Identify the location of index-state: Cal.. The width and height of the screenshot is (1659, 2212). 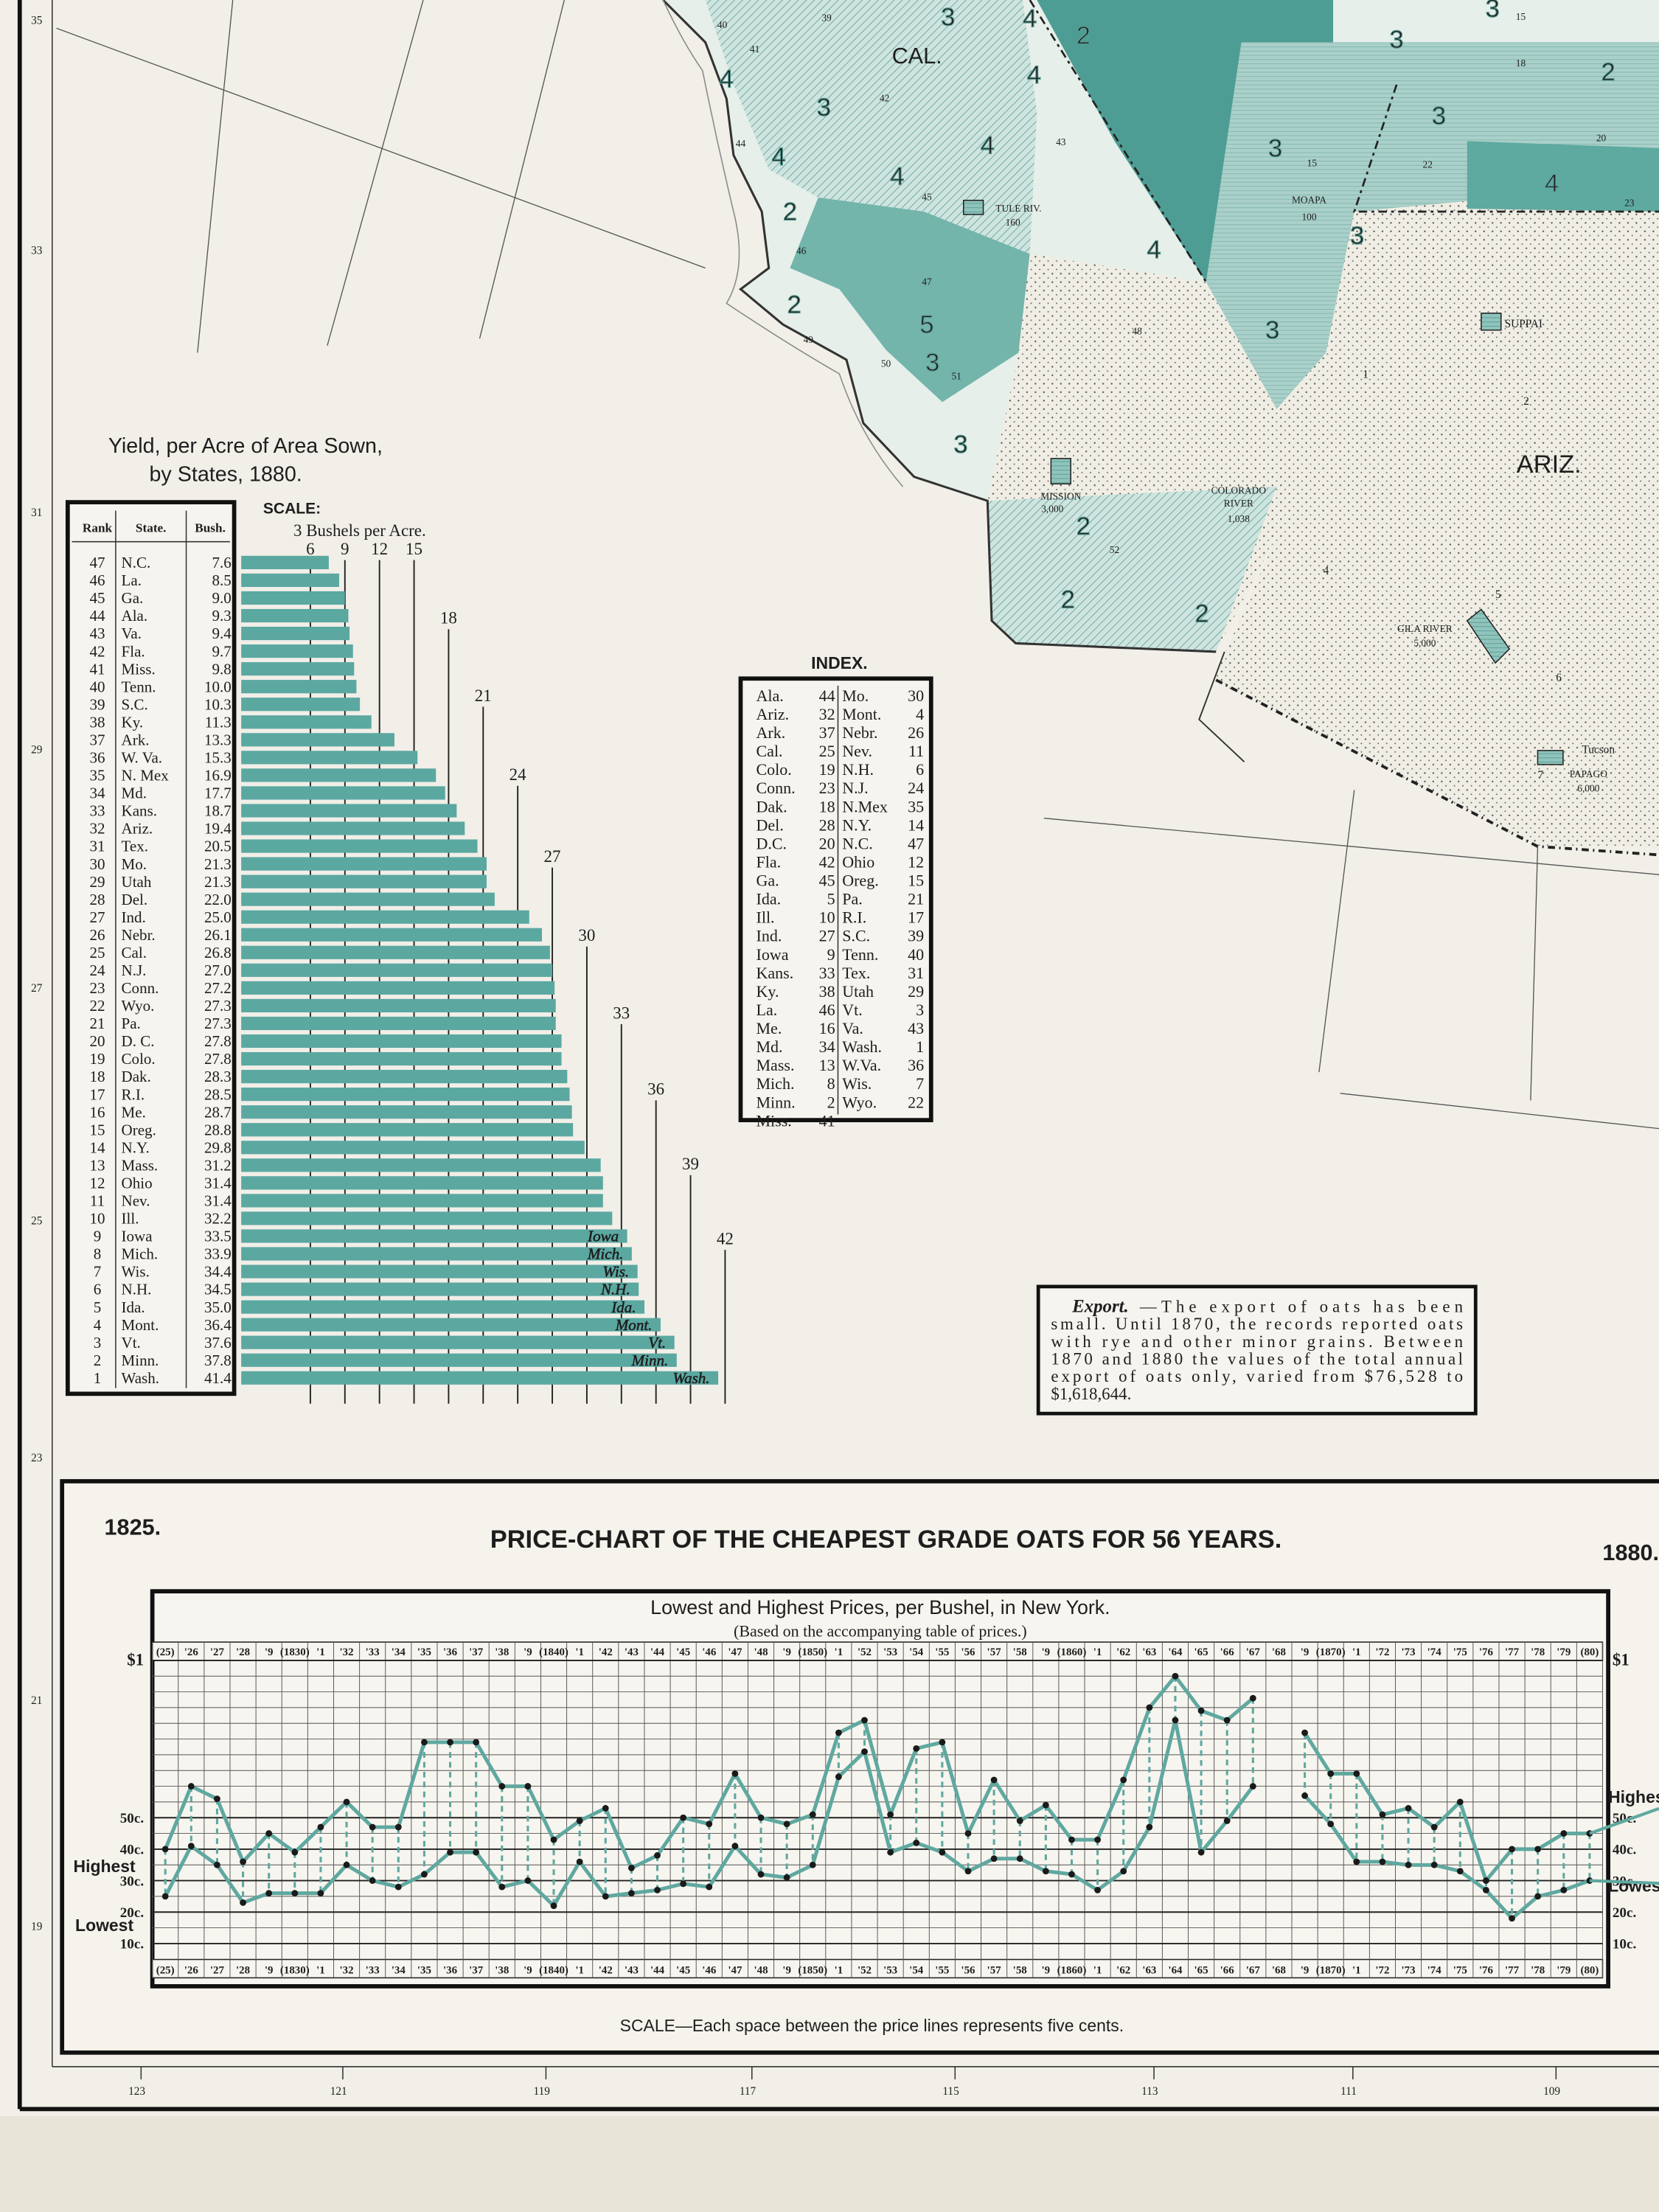
(770, 751).